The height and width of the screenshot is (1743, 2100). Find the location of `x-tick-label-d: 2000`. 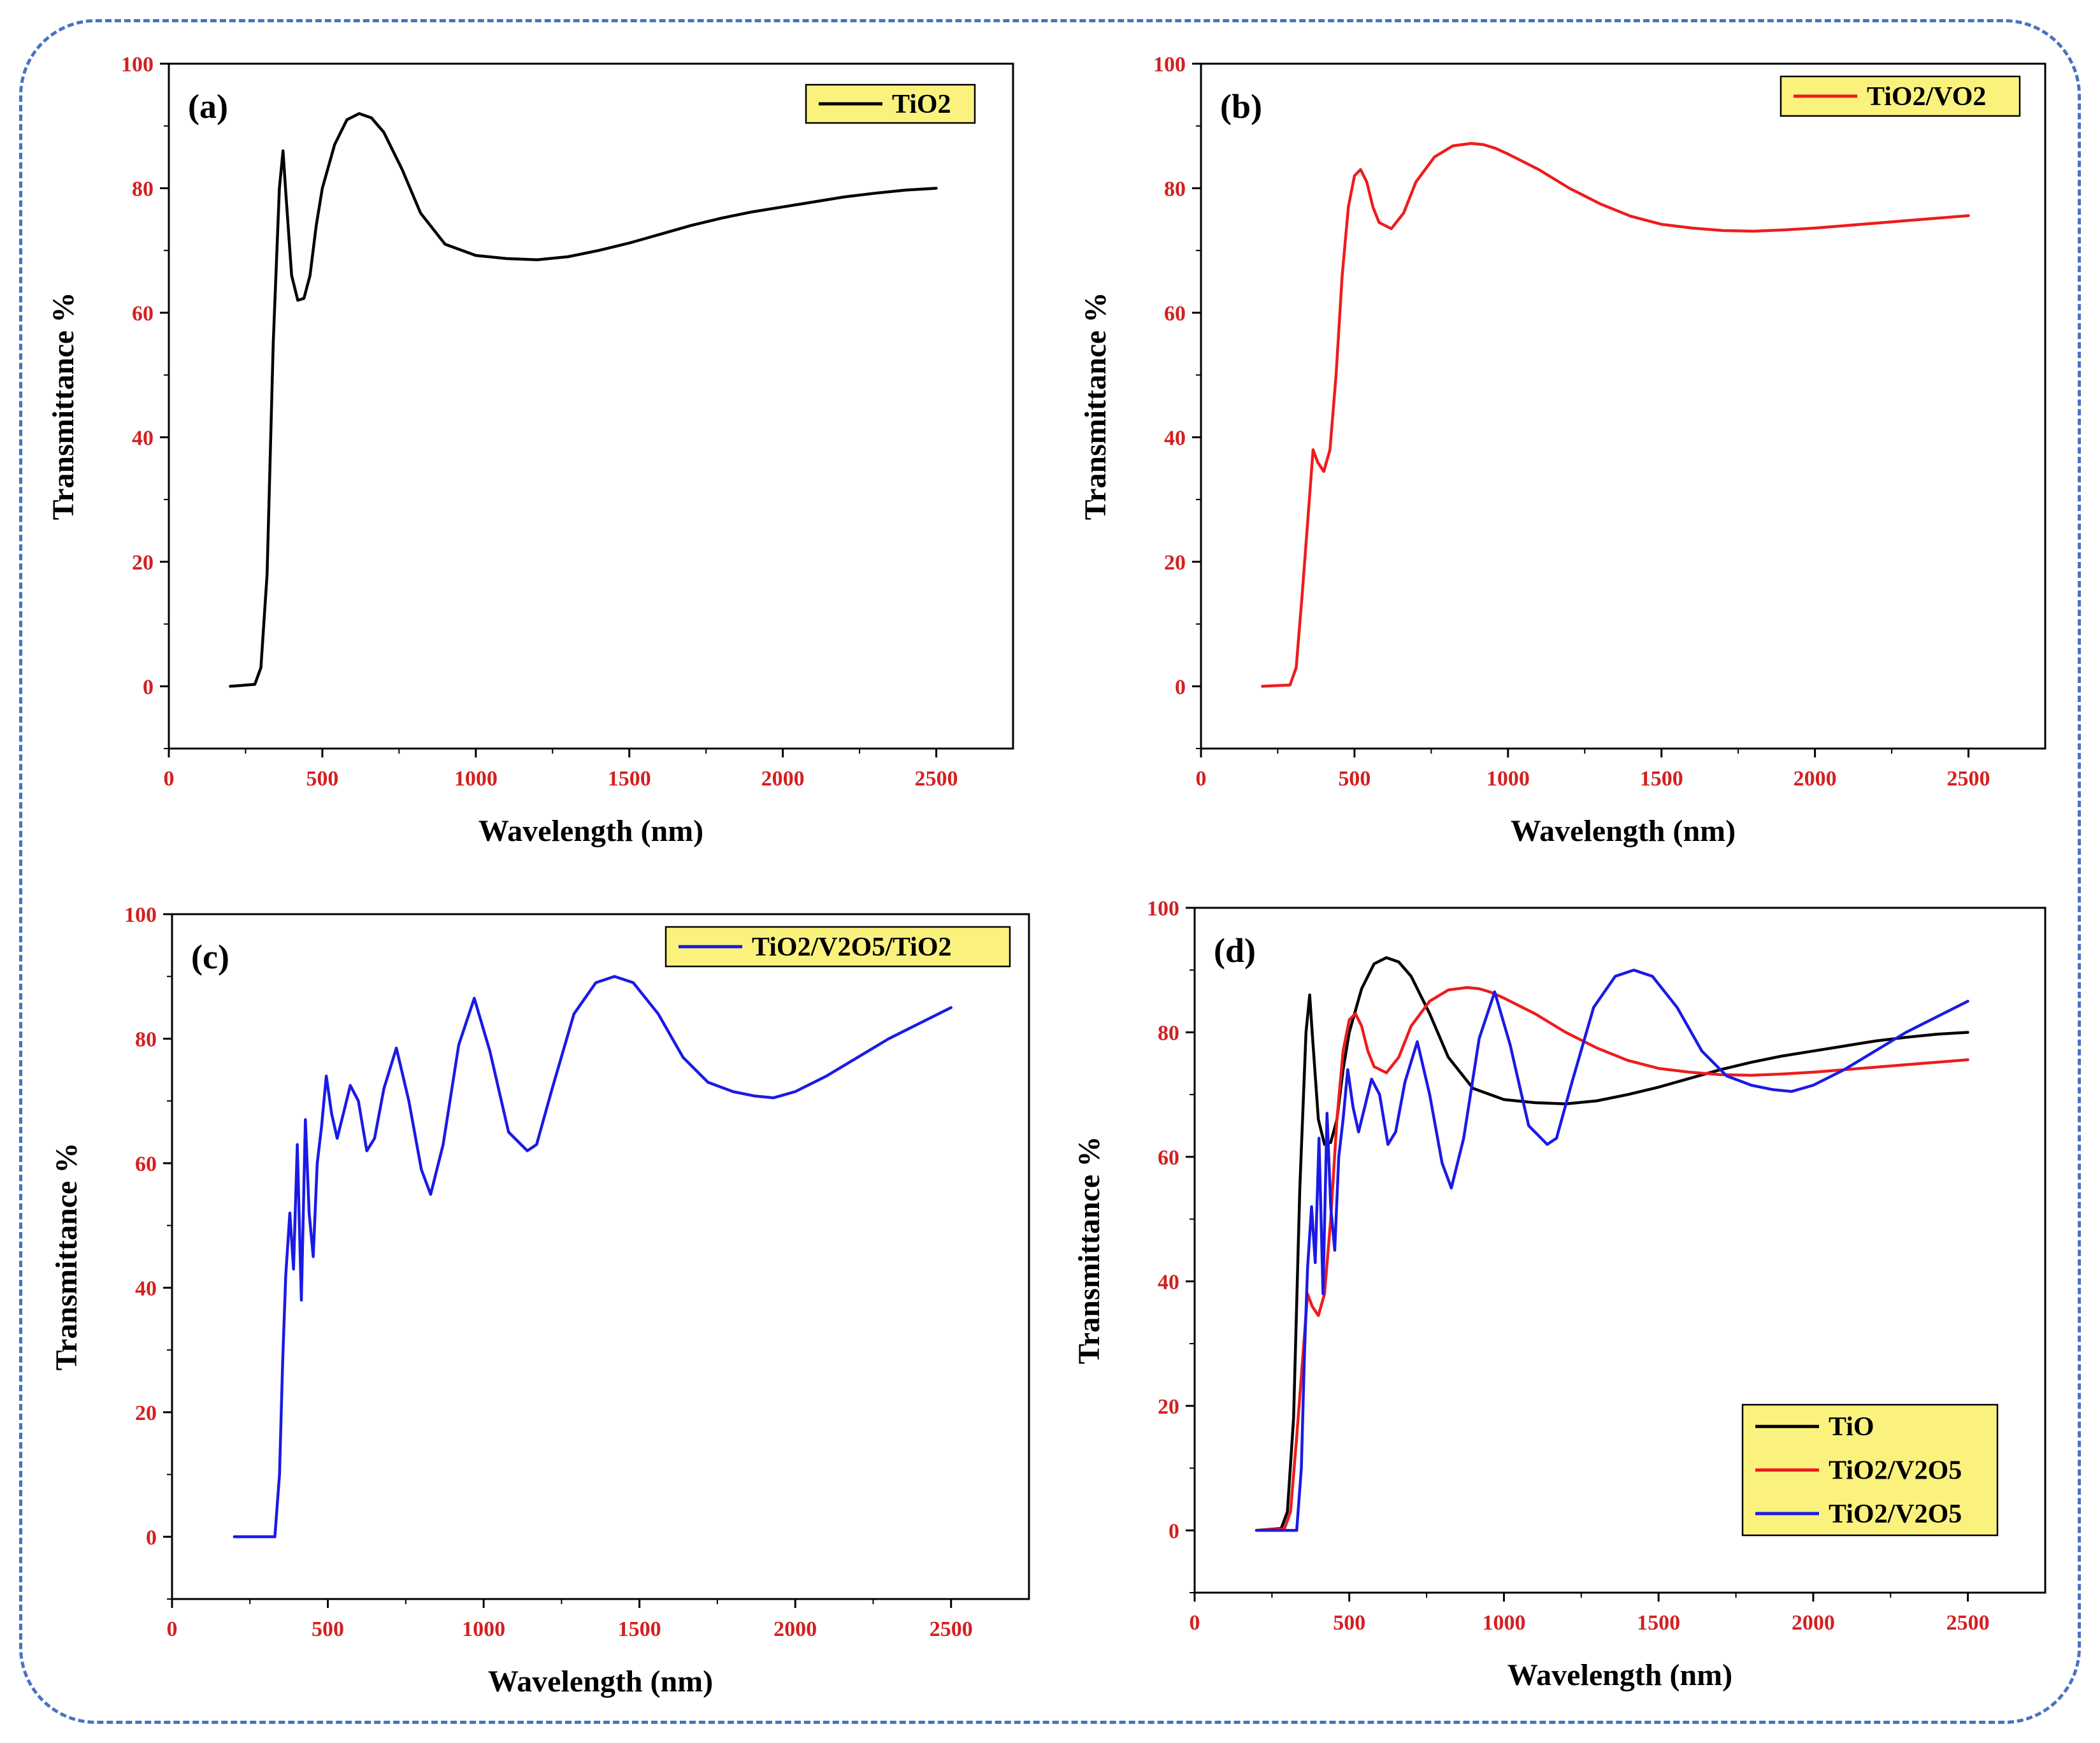

x-tick-label-d: 2000 is located at coordinates (1813, 1623).